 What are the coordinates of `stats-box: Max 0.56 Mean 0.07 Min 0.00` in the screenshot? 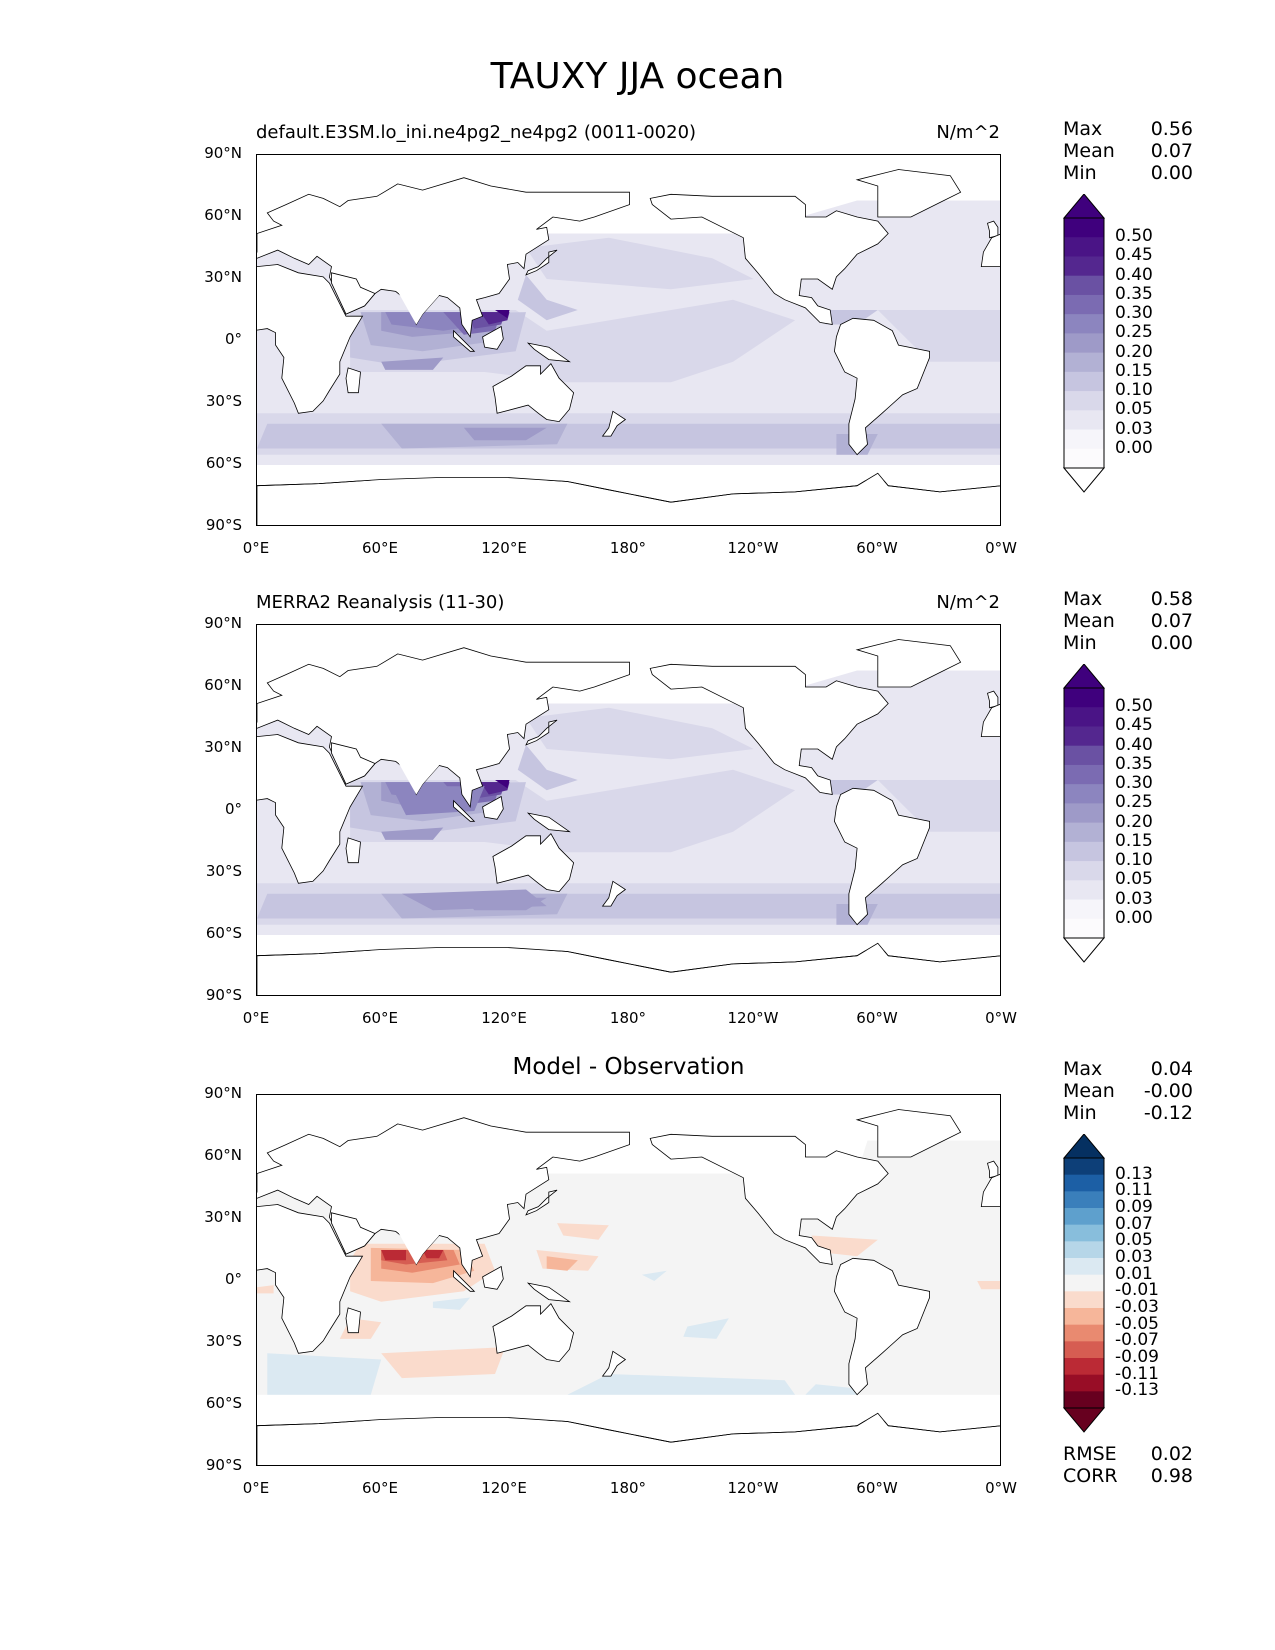 It's located at (1128, 151).